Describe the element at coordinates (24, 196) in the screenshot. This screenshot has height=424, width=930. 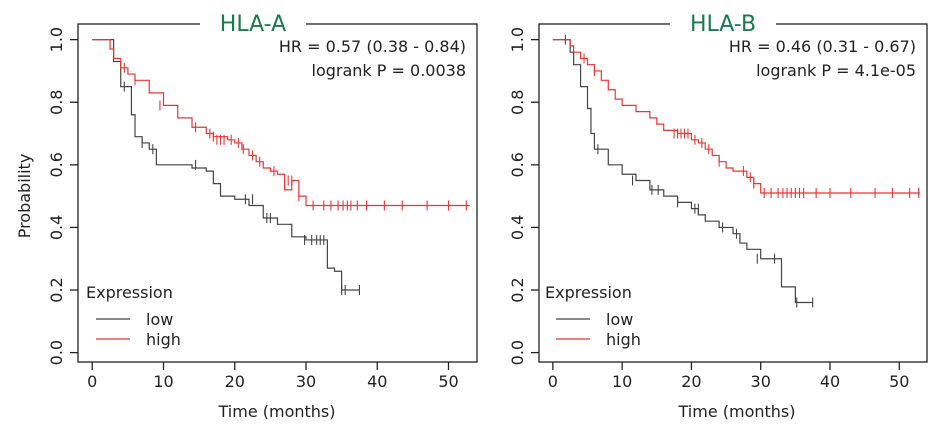
I see `y-axis-label: Probability` at that location.